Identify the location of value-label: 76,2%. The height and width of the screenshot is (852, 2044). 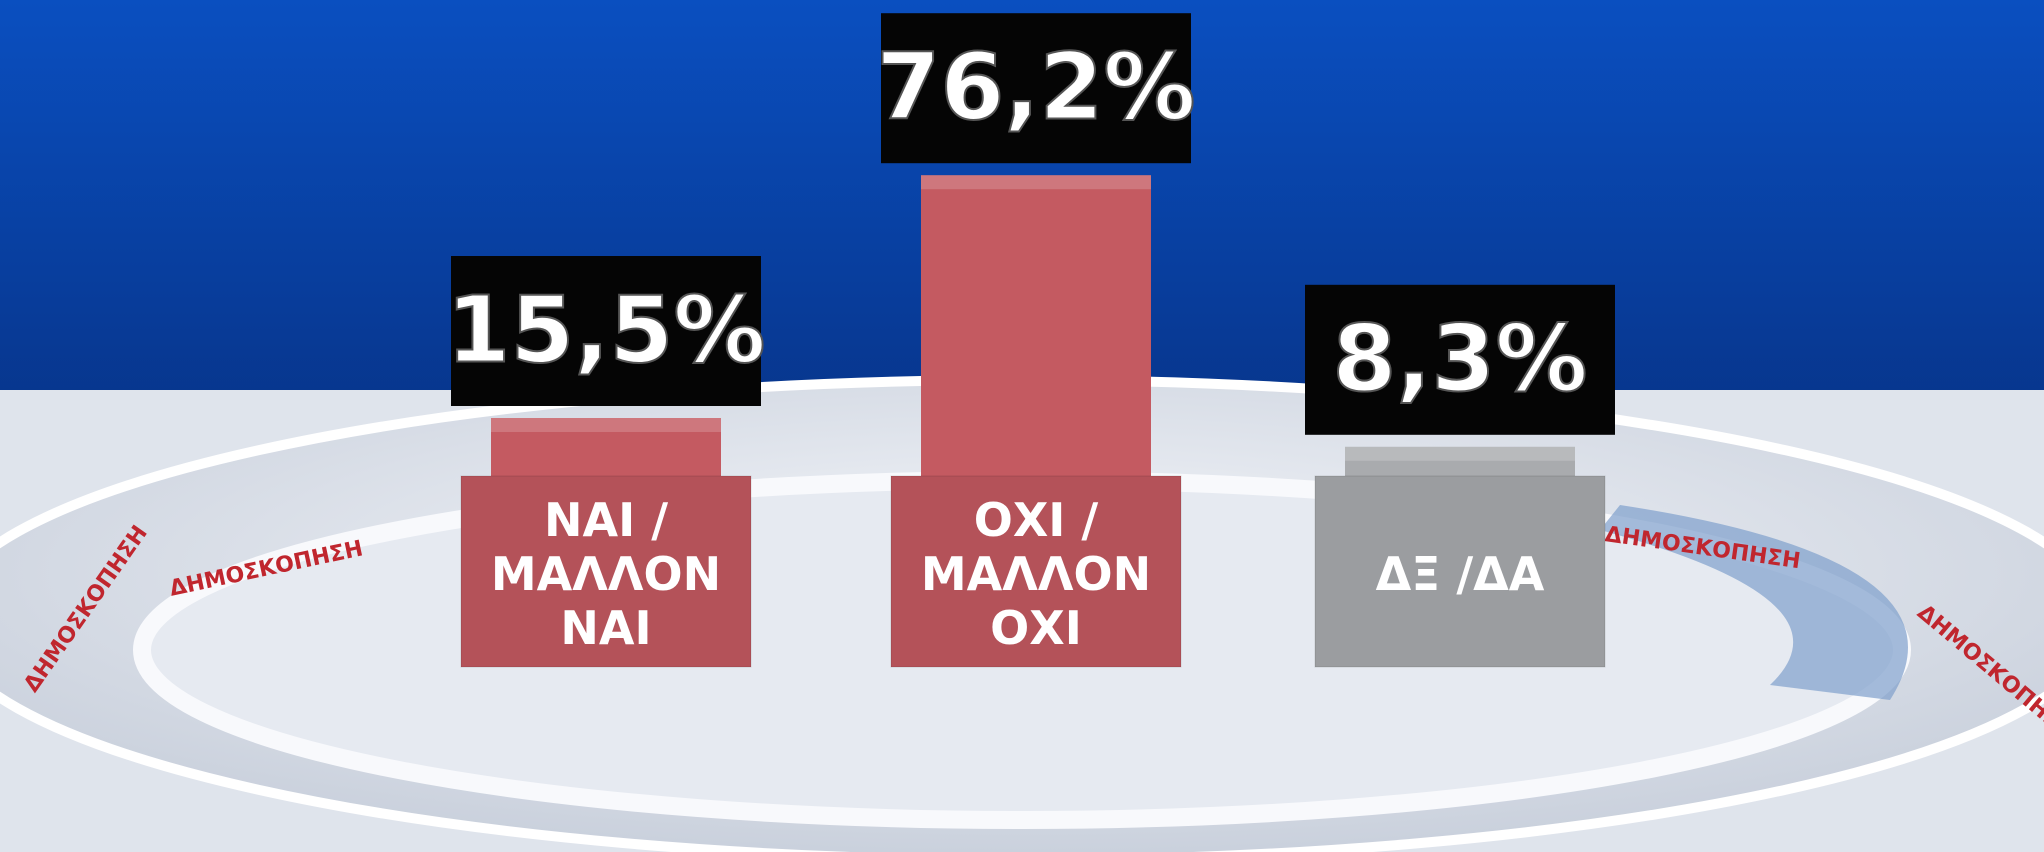
(1035, 87).